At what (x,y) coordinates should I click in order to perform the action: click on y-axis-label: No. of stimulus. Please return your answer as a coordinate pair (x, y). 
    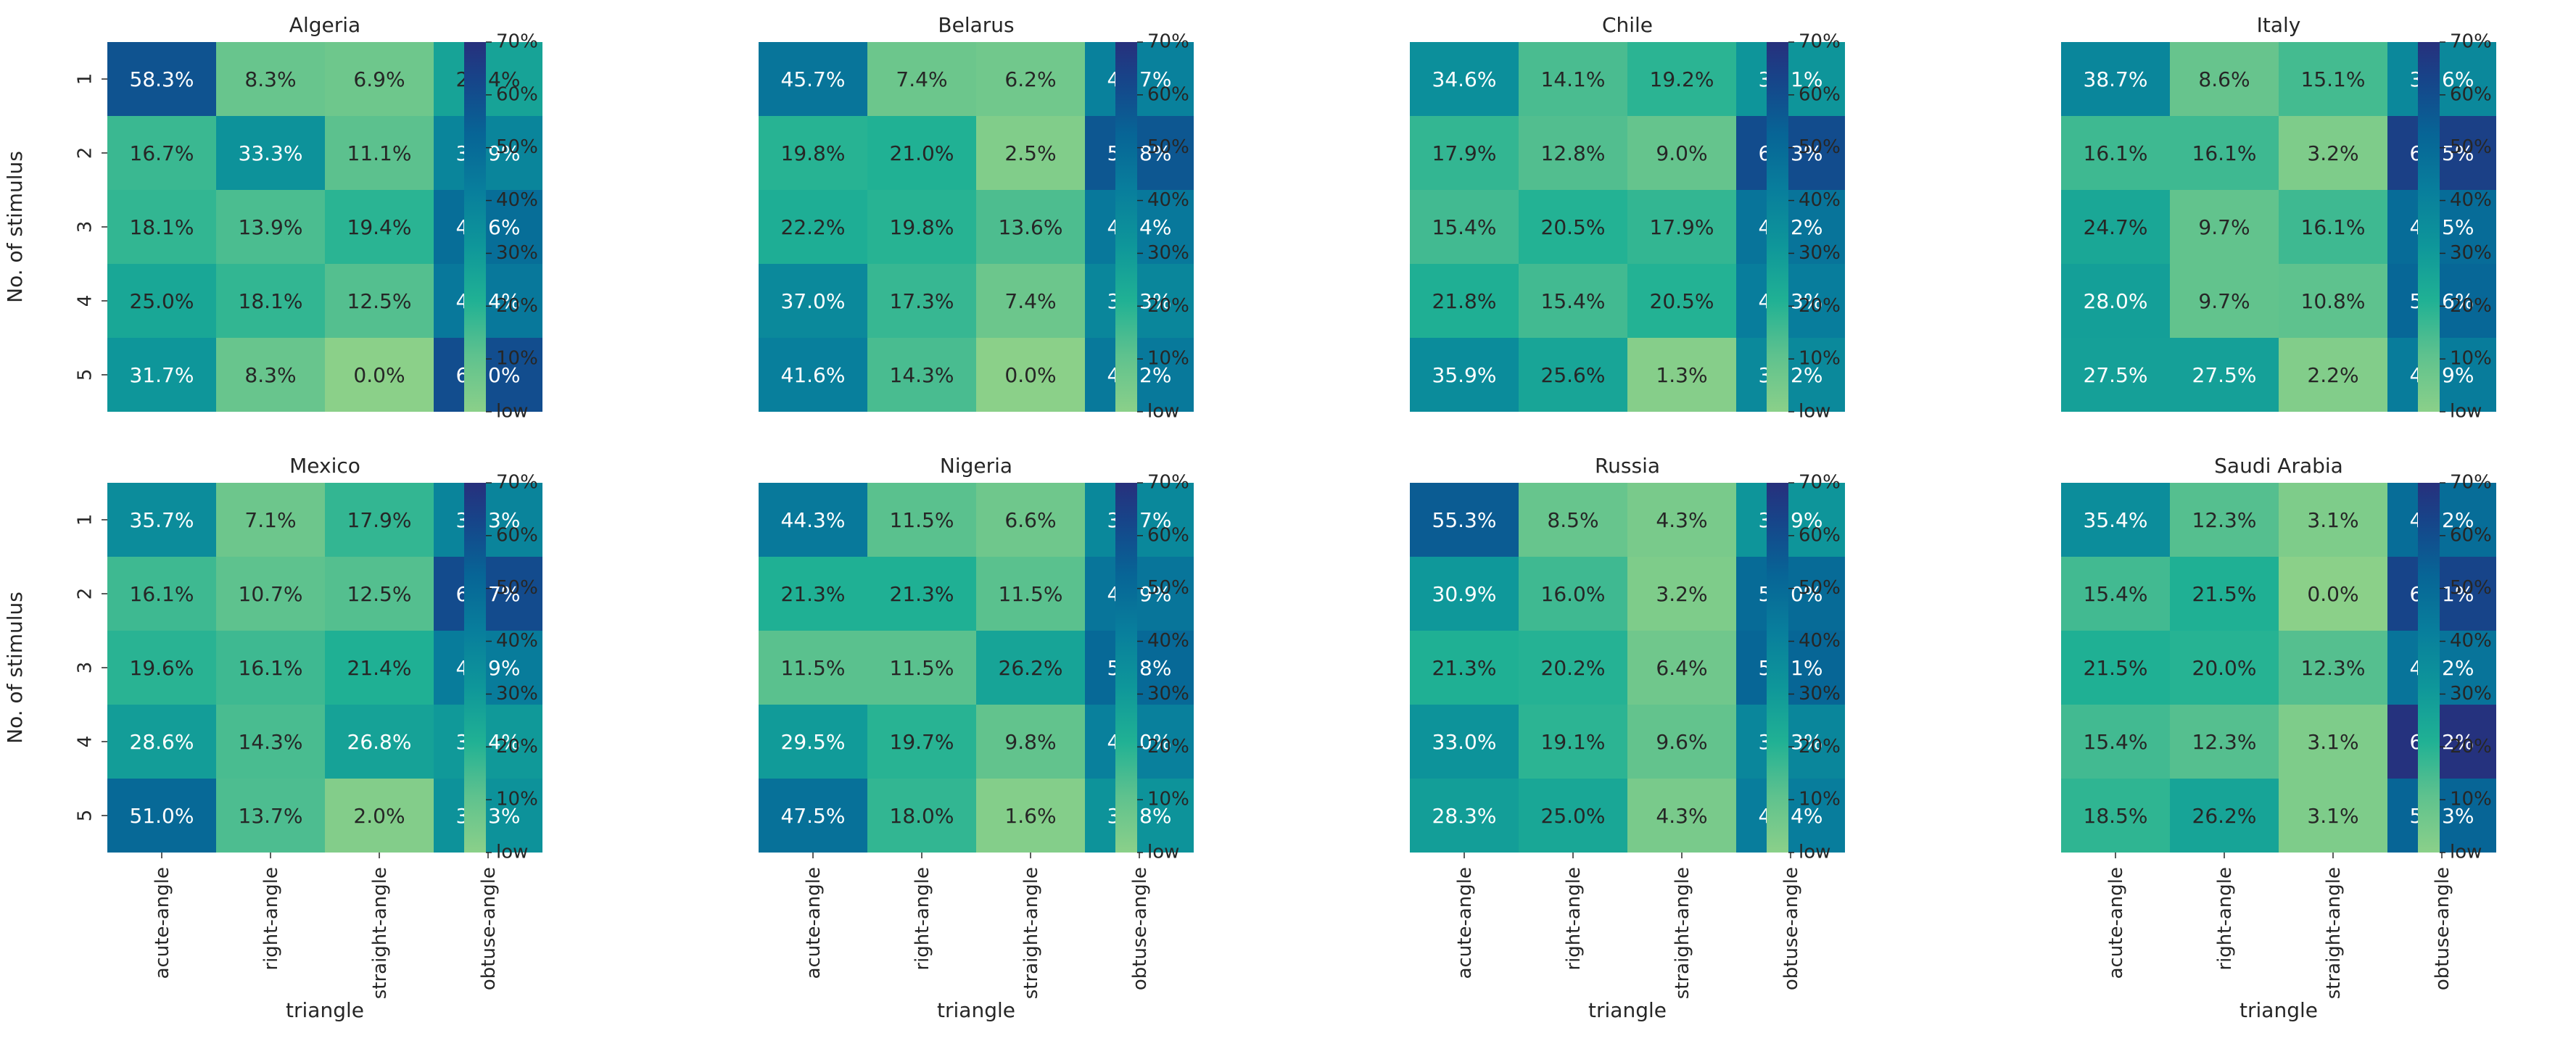
    Looking at the image, I should click on (15, 668).